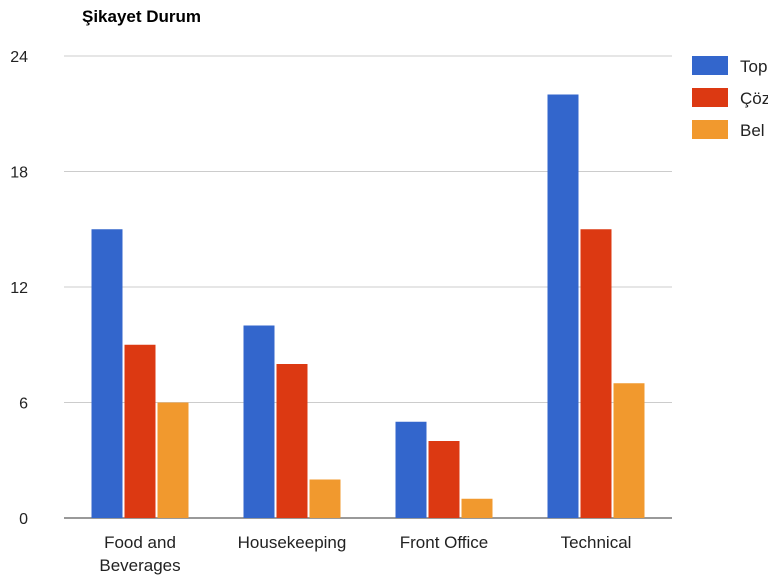 The height and width of the screenshot is (581, 768). What do you see at coordinates (139, 565) in the screenshot?
I see `x-category-label: Beverages` at bounding box center [139, 565].